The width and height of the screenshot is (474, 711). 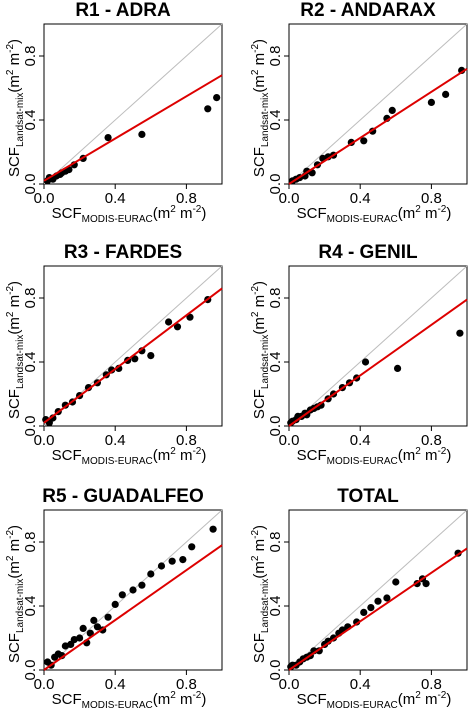 I want to click on panel-title: R2 - ANDARAX, so click(x=368, y=10).